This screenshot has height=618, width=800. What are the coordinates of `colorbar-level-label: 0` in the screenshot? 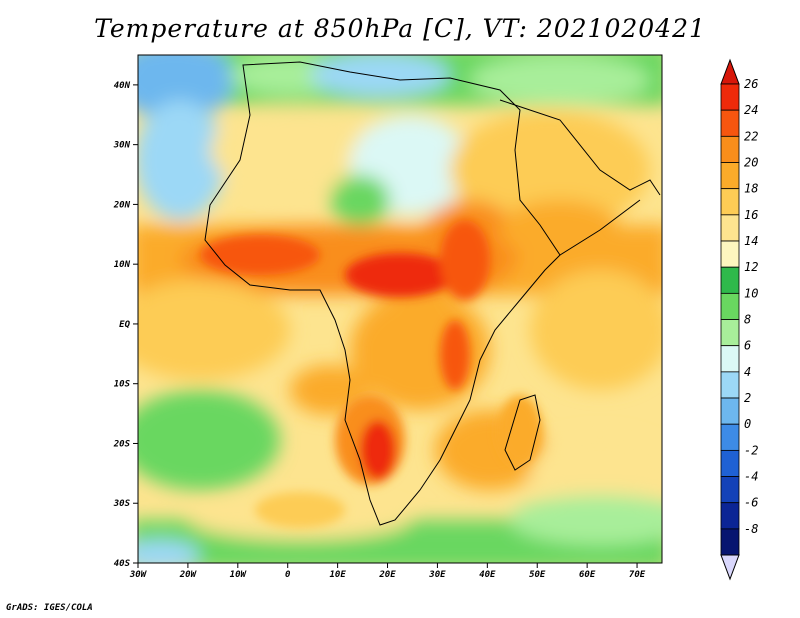 It's located at (747, 424).